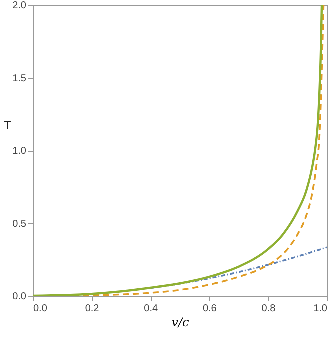  I want to click on x-tick-label: 0.0, so click(41, 309).